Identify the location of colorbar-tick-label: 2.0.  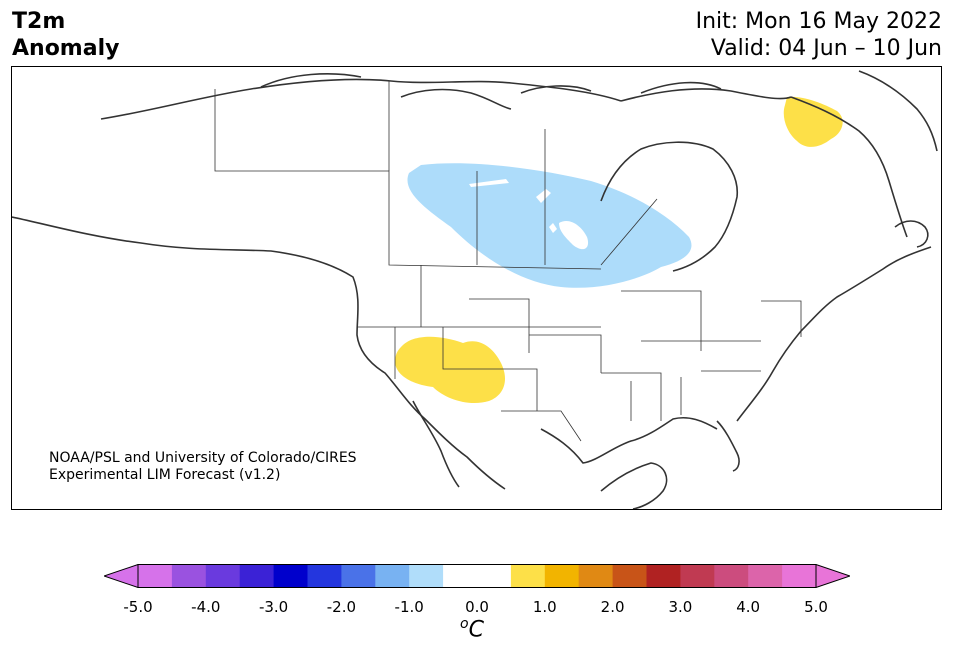
(612, 607).